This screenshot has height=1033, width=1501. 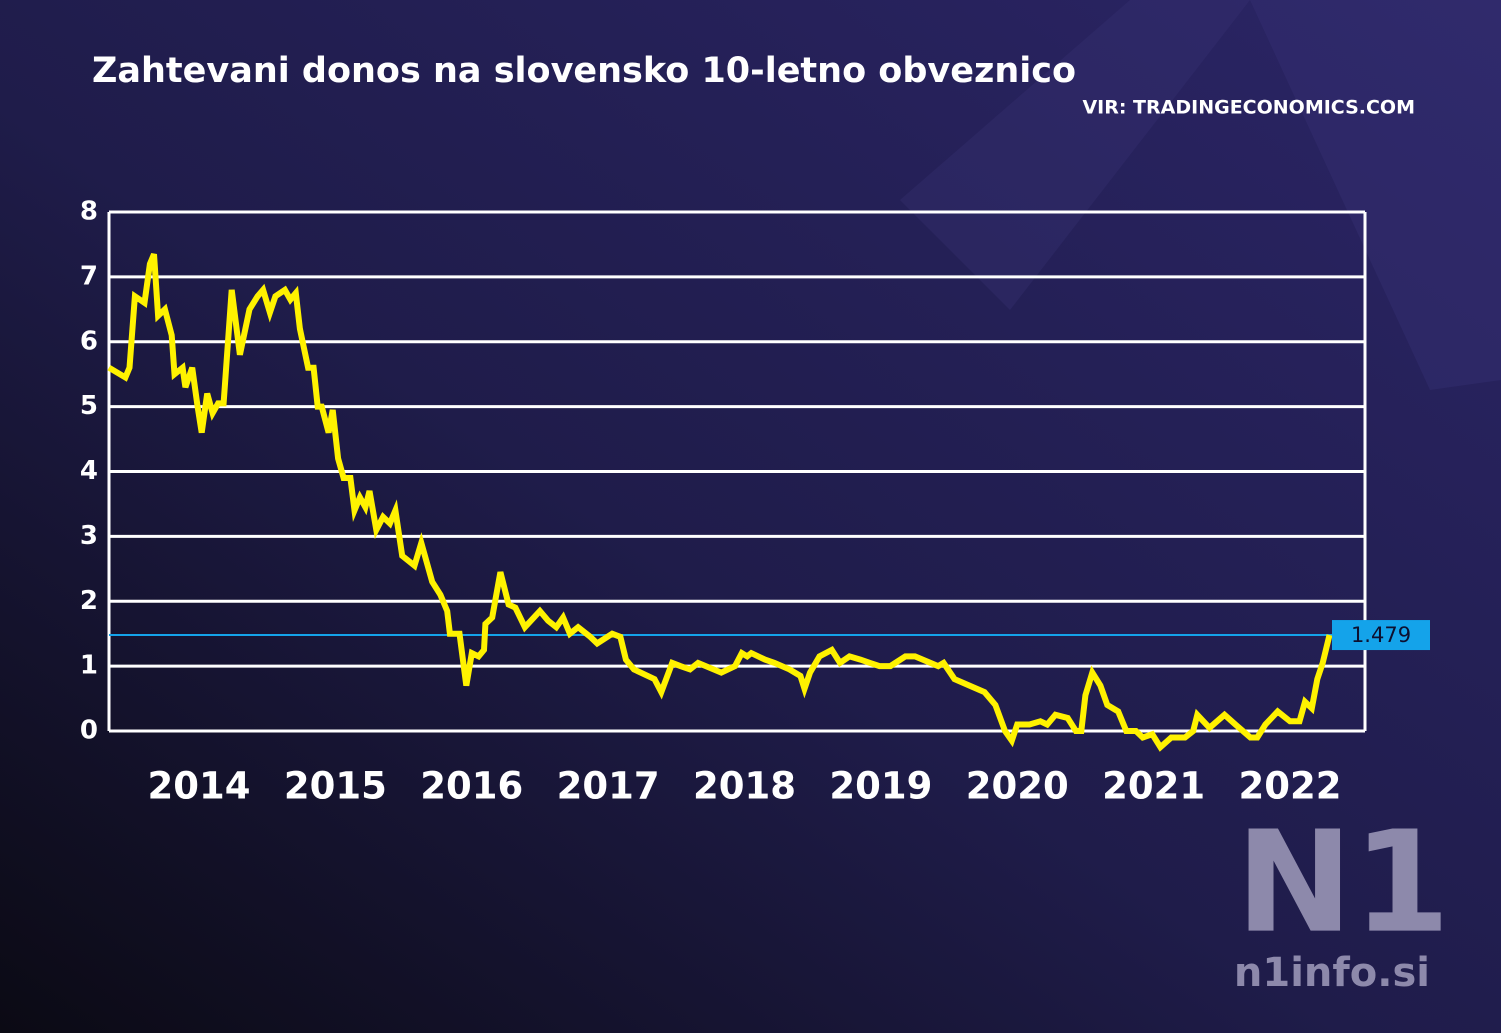 What do you see at coordinates (89, 666) in the screenshot?
I see `y-tick-label: 1` at bounding box center [89, 666].